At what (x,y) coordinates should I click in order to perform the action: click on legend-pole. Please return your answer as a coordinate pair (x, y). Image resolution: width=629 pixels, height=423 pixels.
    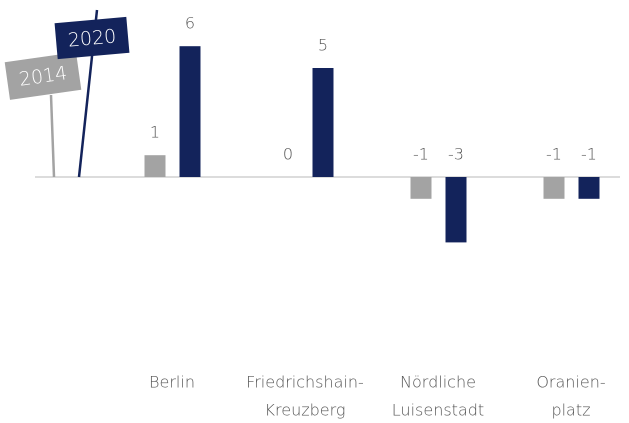
    Looking at the image, I should click on (52, 136).